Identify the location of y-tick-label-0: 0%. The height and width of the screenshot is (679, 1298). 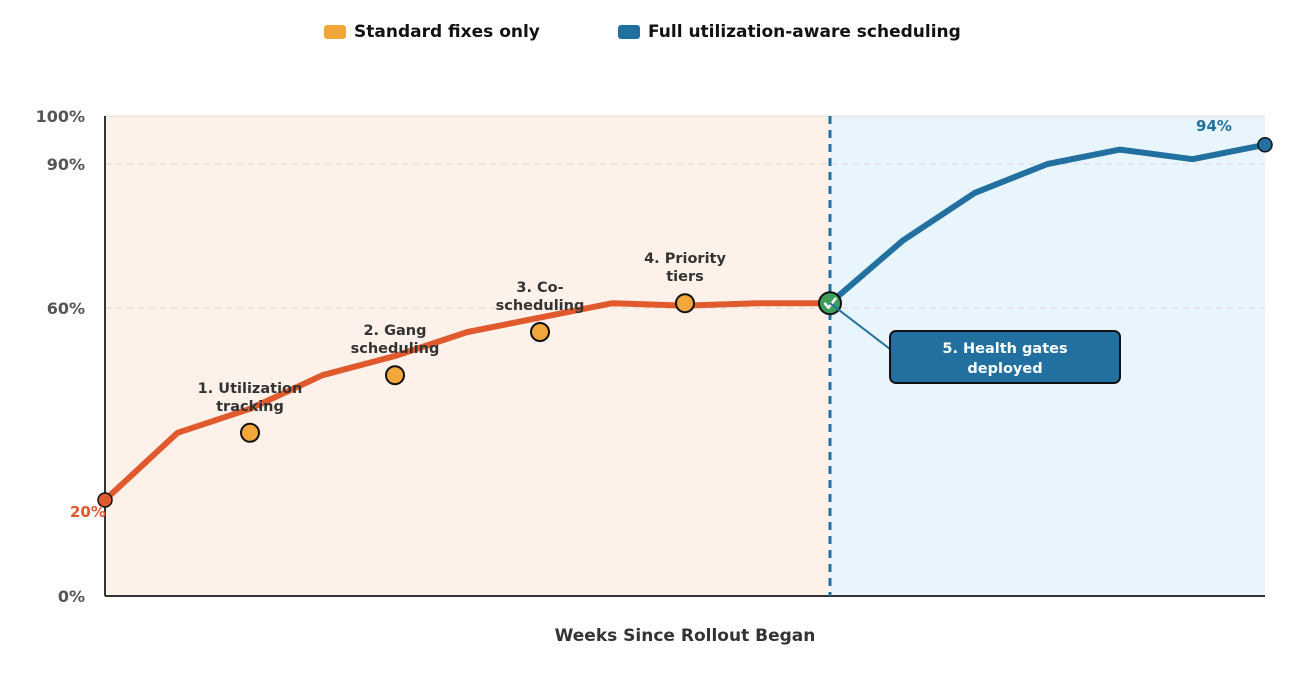
(71, 596).